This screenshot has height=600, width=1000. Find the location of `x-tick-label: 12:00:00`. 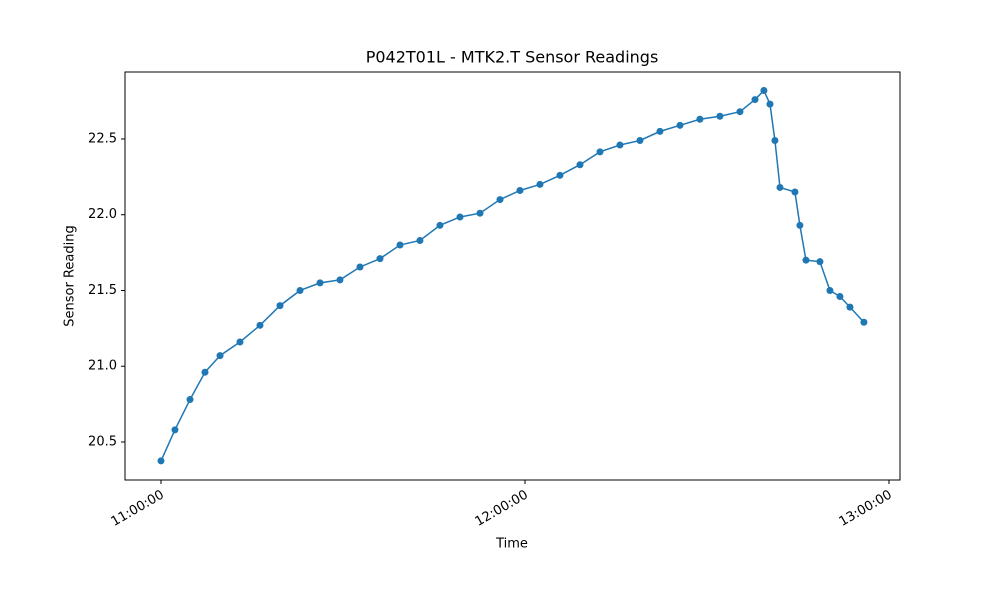

x-tick-label: 12:00:00 is located at coordinates (502, 509).